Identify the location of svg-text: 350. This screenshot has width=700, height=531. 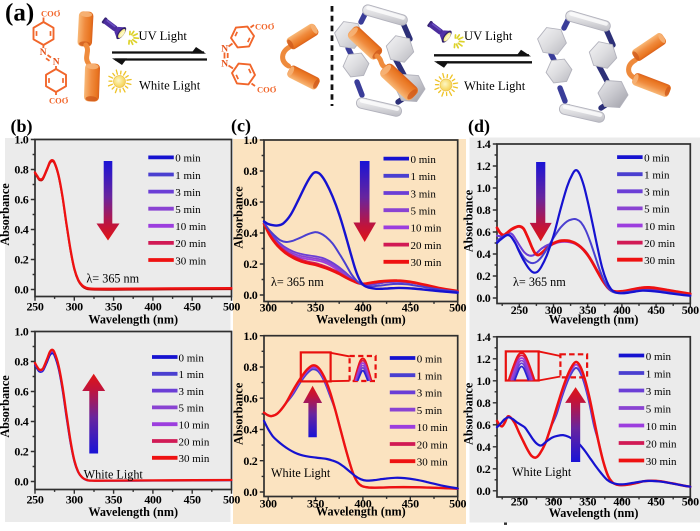
(113, 307).